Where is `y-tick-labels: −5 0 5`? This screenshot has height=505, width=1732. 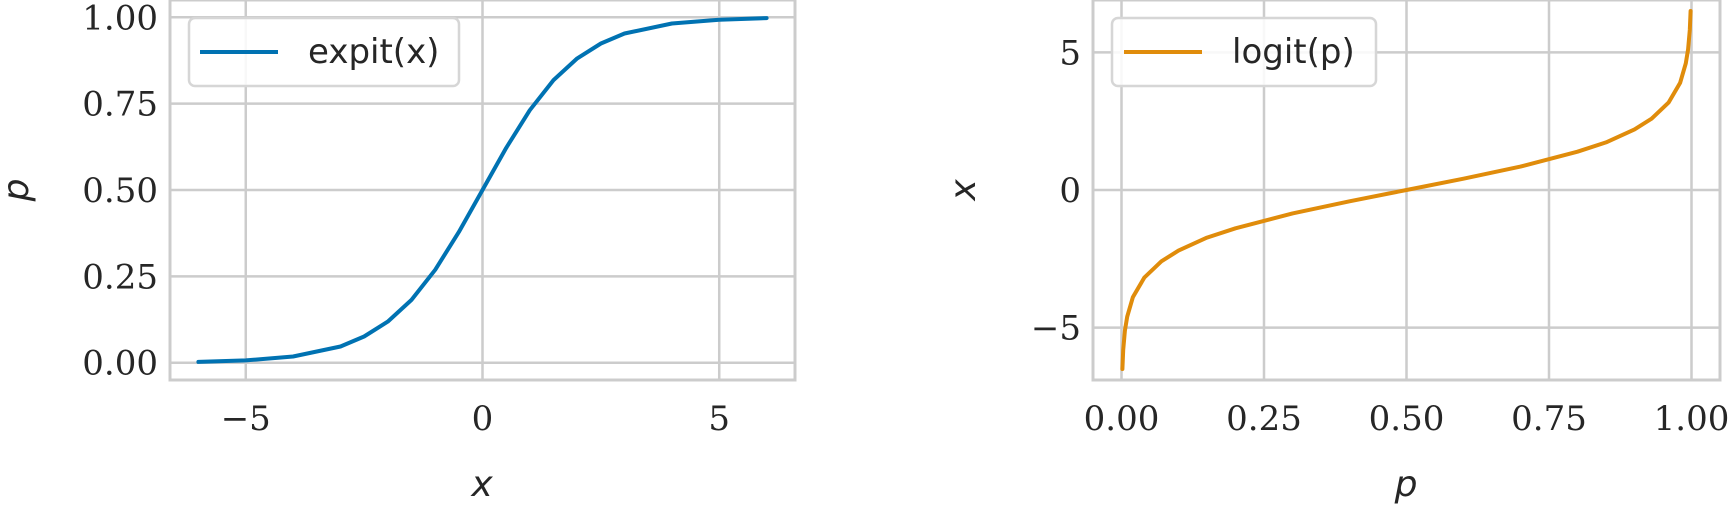 y-tick-labels: −5 0 5 is located at coordinates (1056, 190).